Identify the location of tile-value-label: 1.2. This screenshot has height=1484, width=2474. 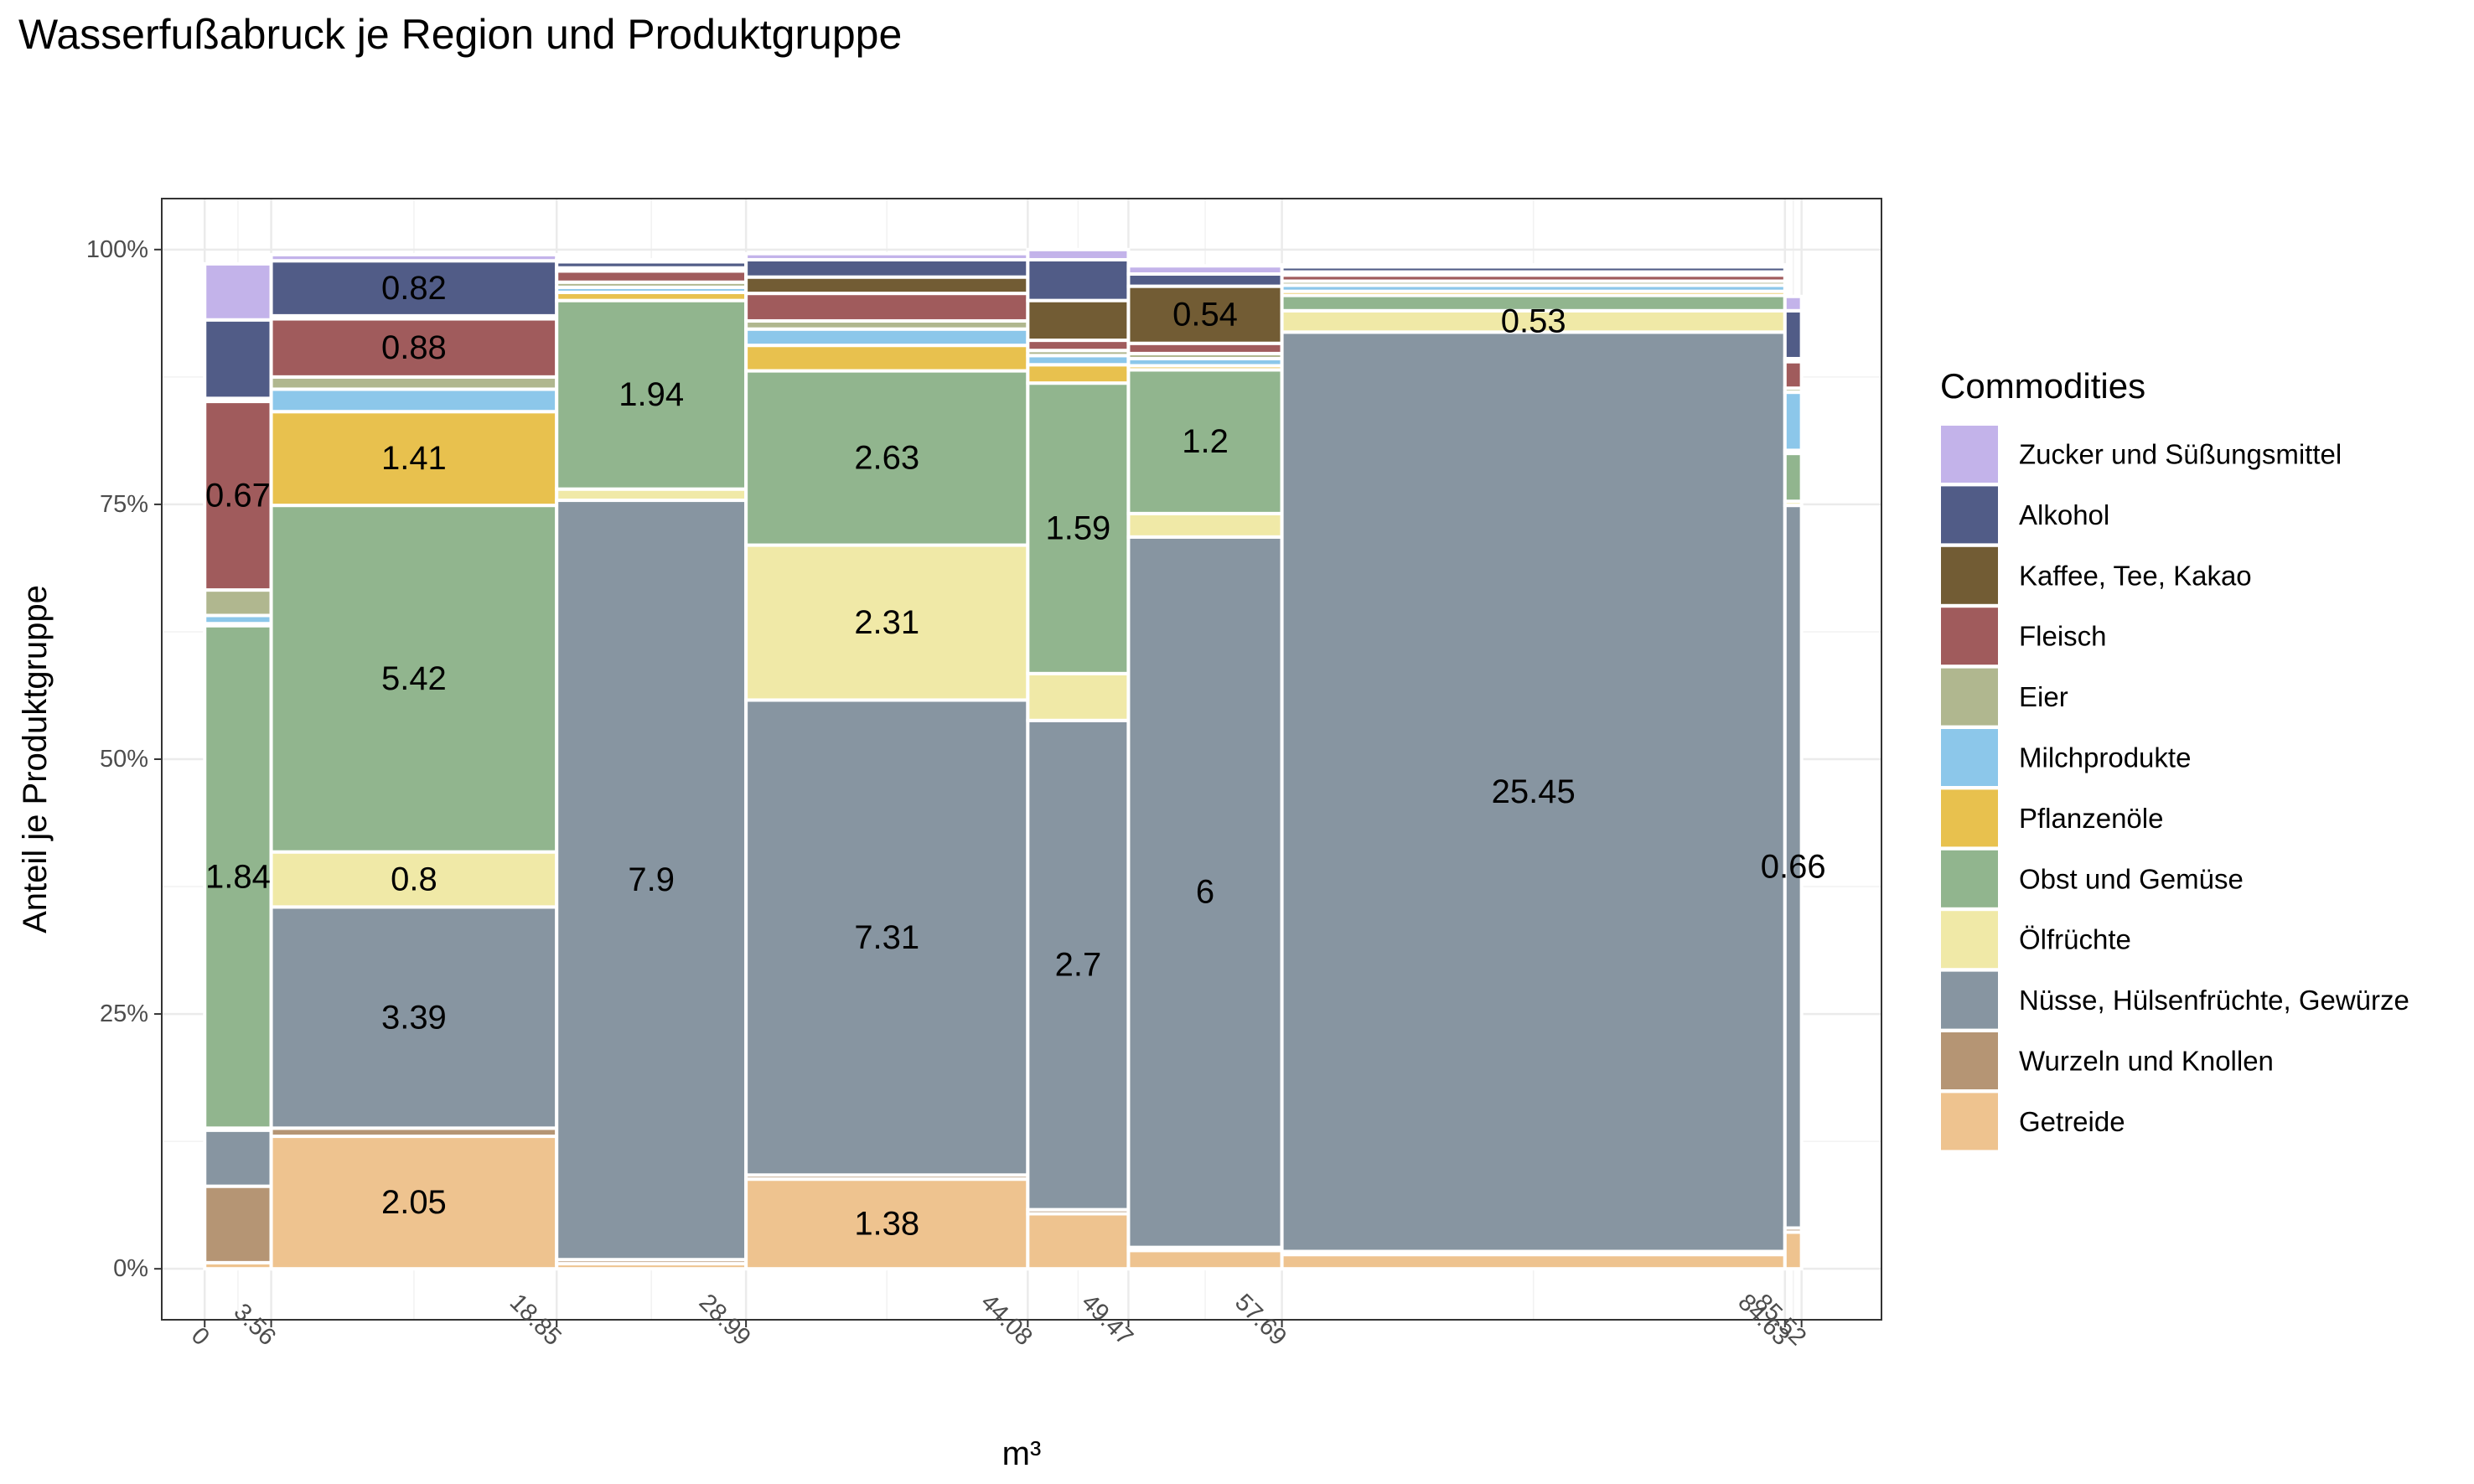
(1205, 442).